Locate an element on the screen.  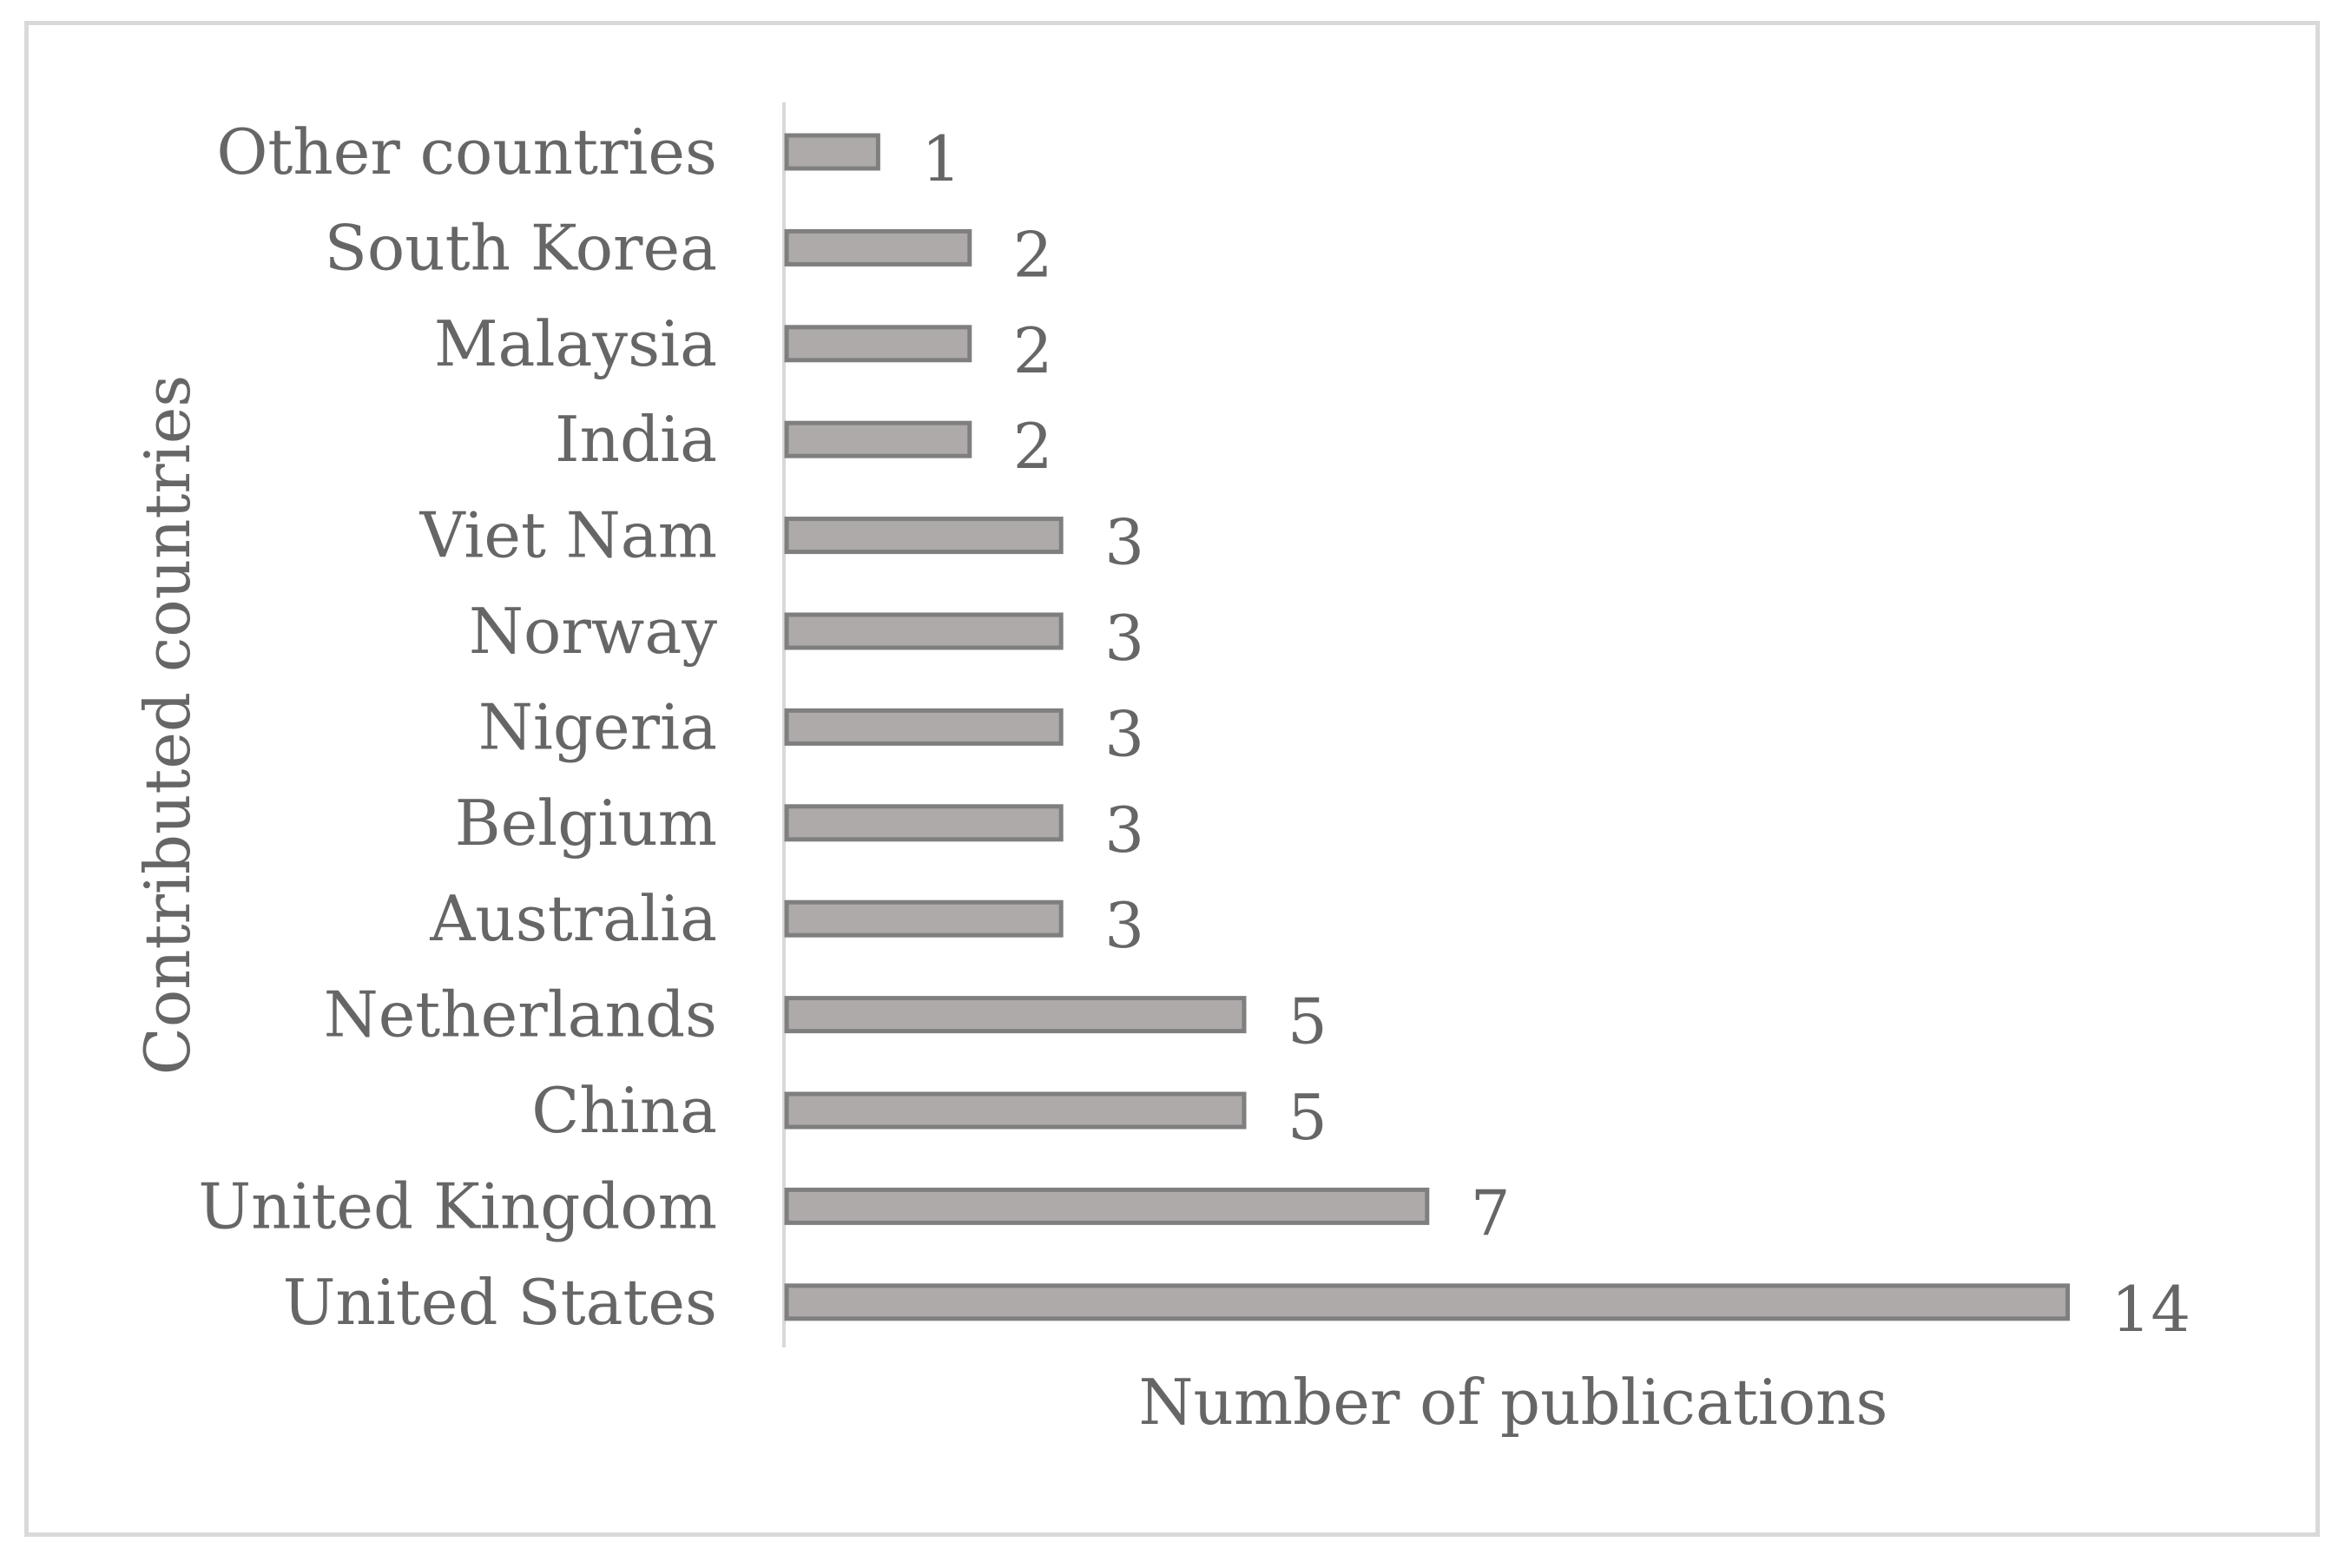
value-label-india: 2 is located at coordinates (1033, 446).